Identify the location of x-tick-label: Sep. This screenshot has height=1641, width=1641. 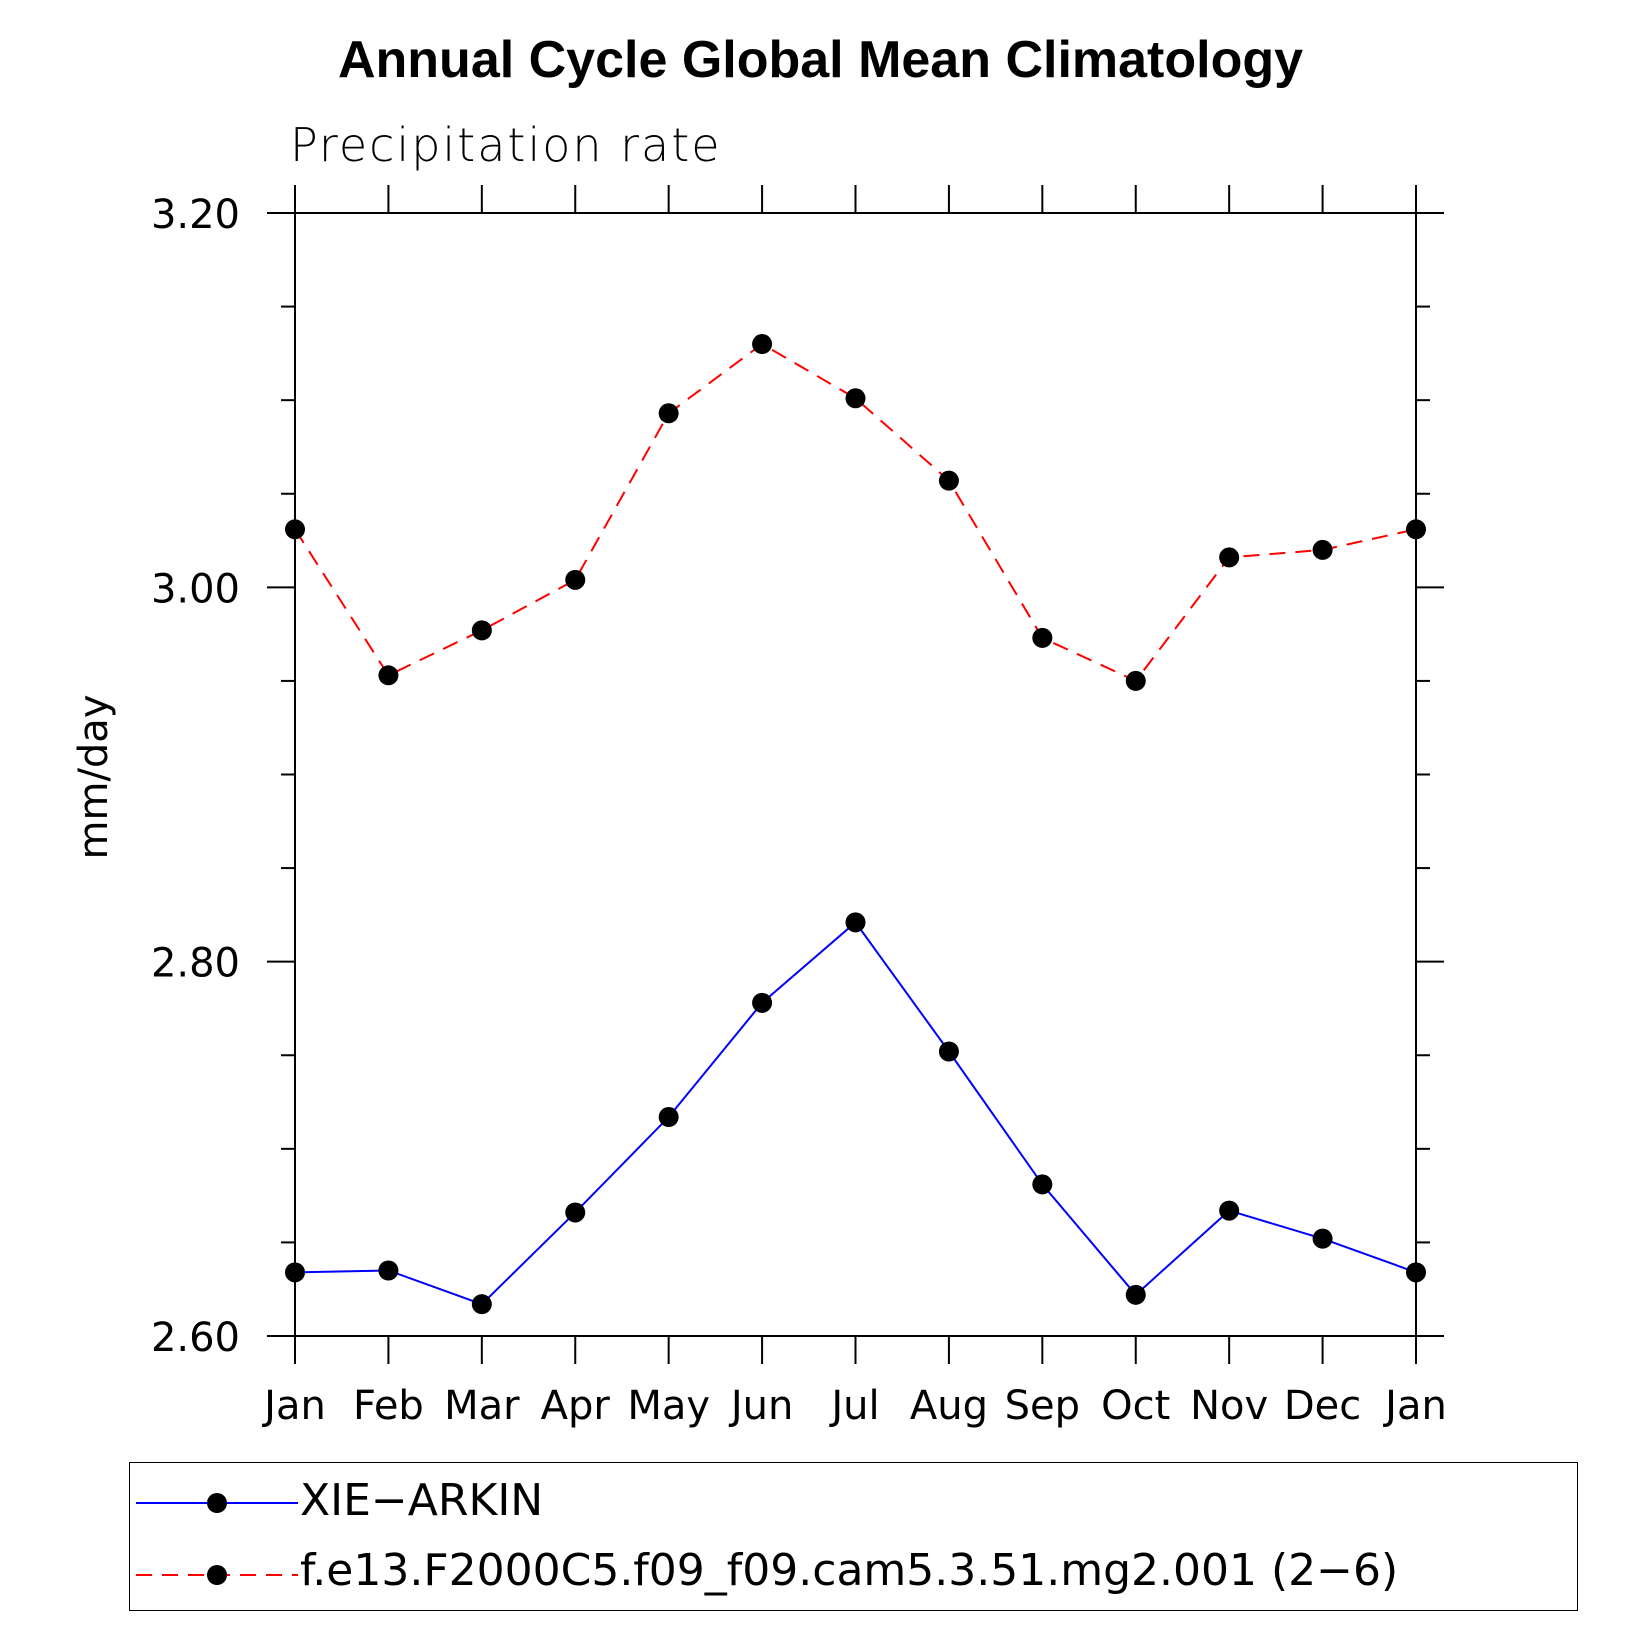
(1042, 1406).